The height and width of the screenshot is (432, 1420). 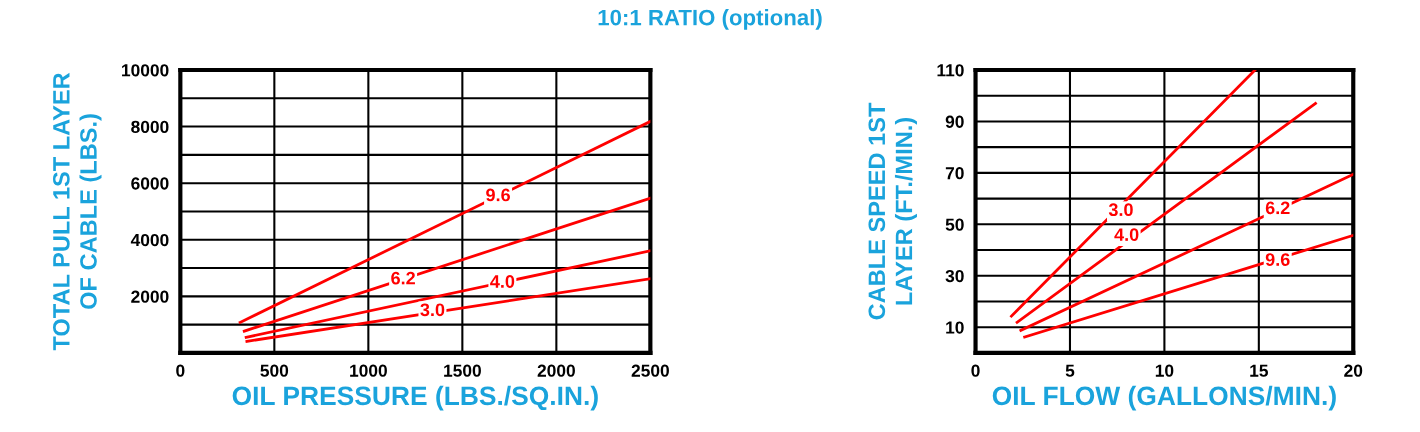 What do you see at coordinates (1353, 370) in the screenshot?
I see `x-tick-label: 20` at bounding box center [1353, 370].